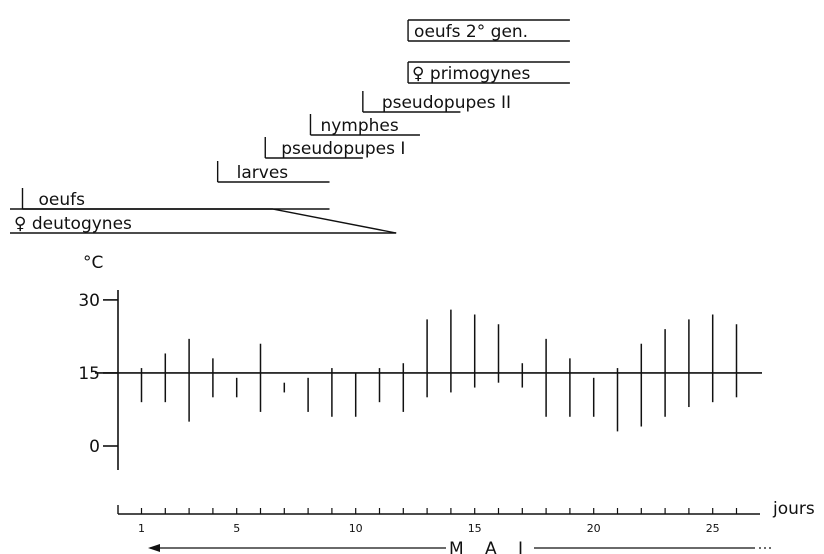  I want to click on y-axis-label: °C, so click(93, 263).